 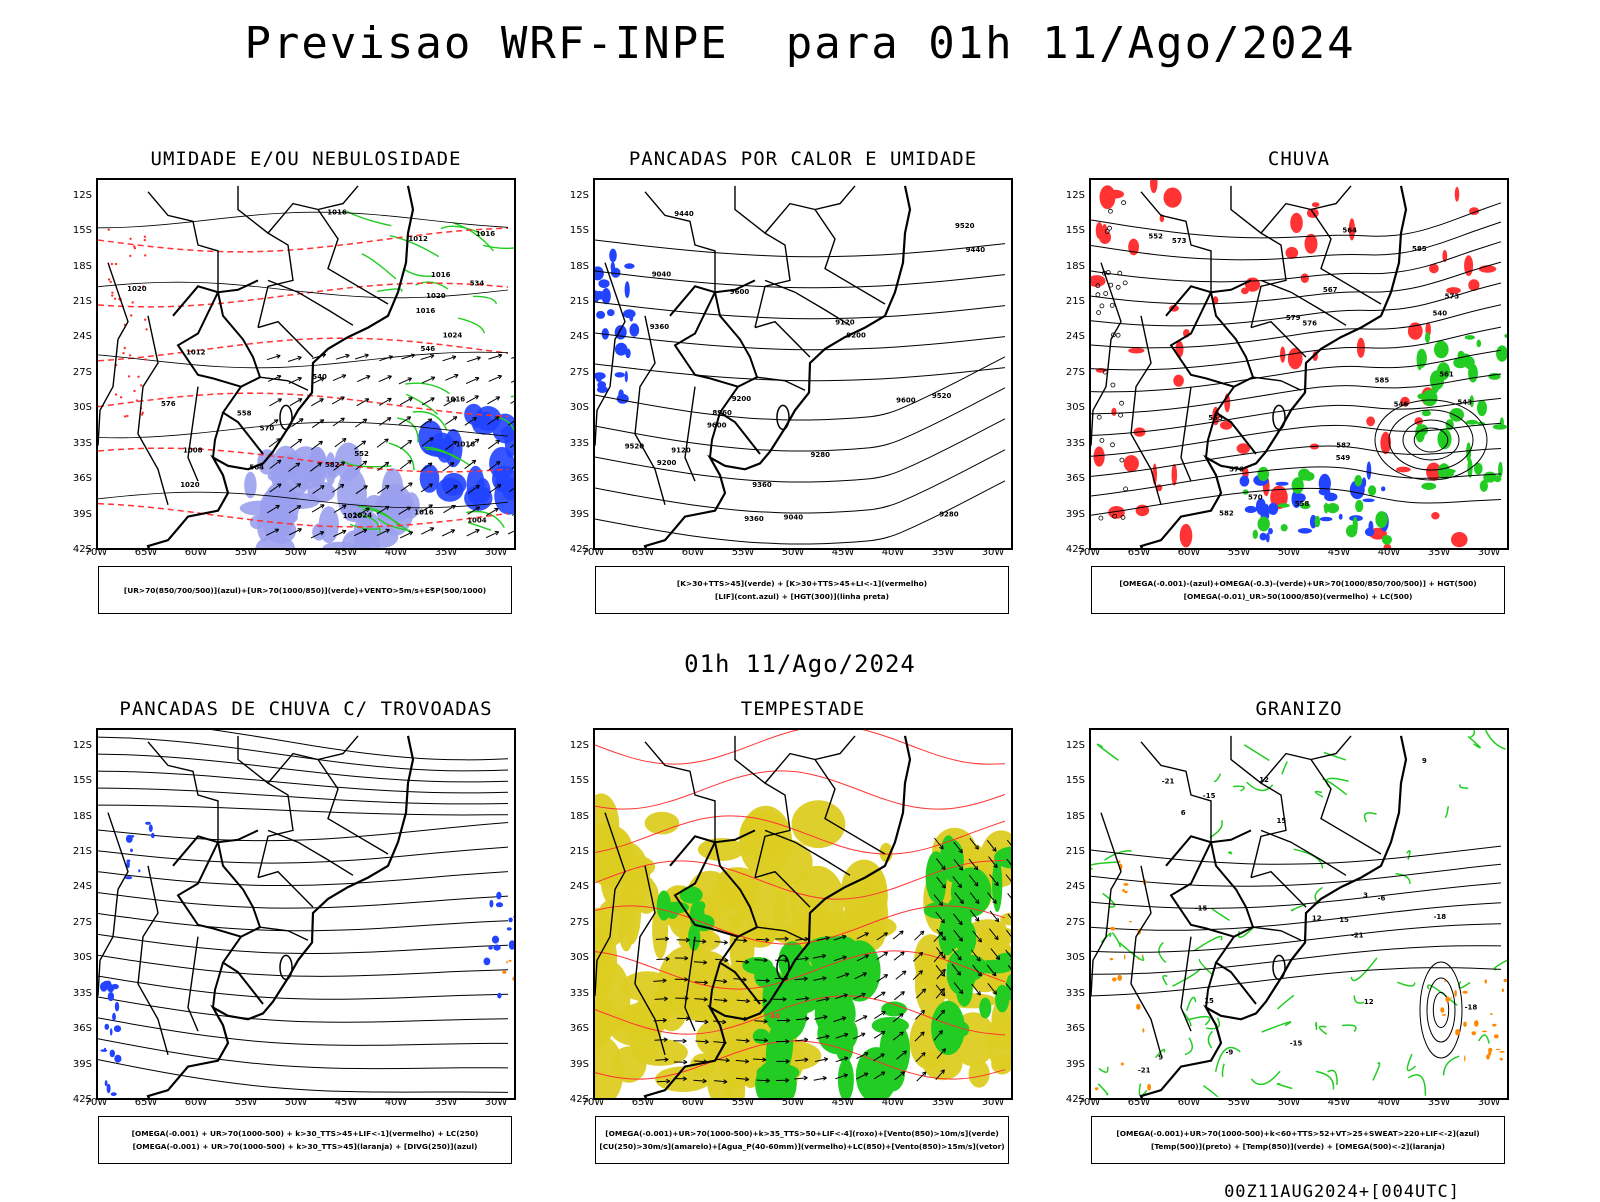 I want to click on instability-area-orange, so click(x=504, y=972).